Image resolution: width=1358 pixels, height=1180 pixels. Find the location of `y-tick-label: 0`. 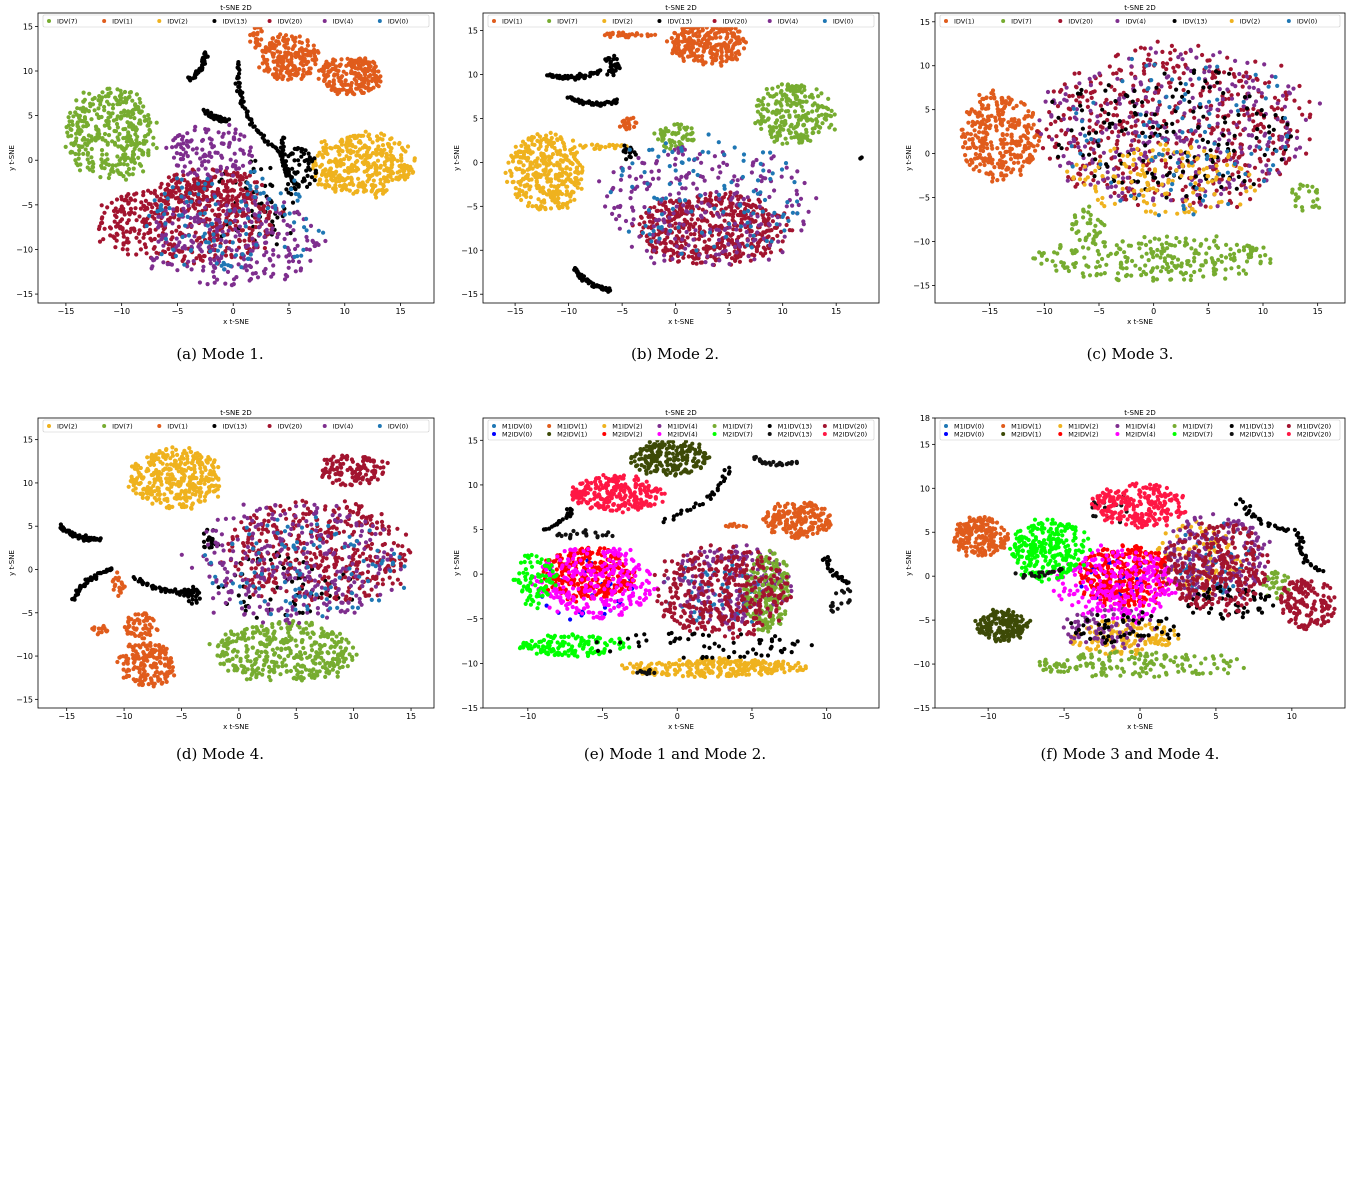

y-tick-label: 0 is located at coordinates (475, 162).